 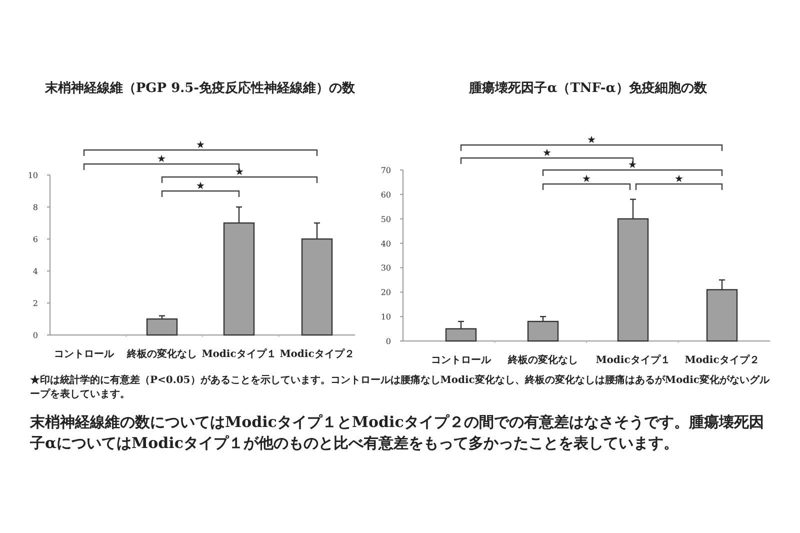 I want to click on y-tick-label: 70, so click(x=385, y=170).